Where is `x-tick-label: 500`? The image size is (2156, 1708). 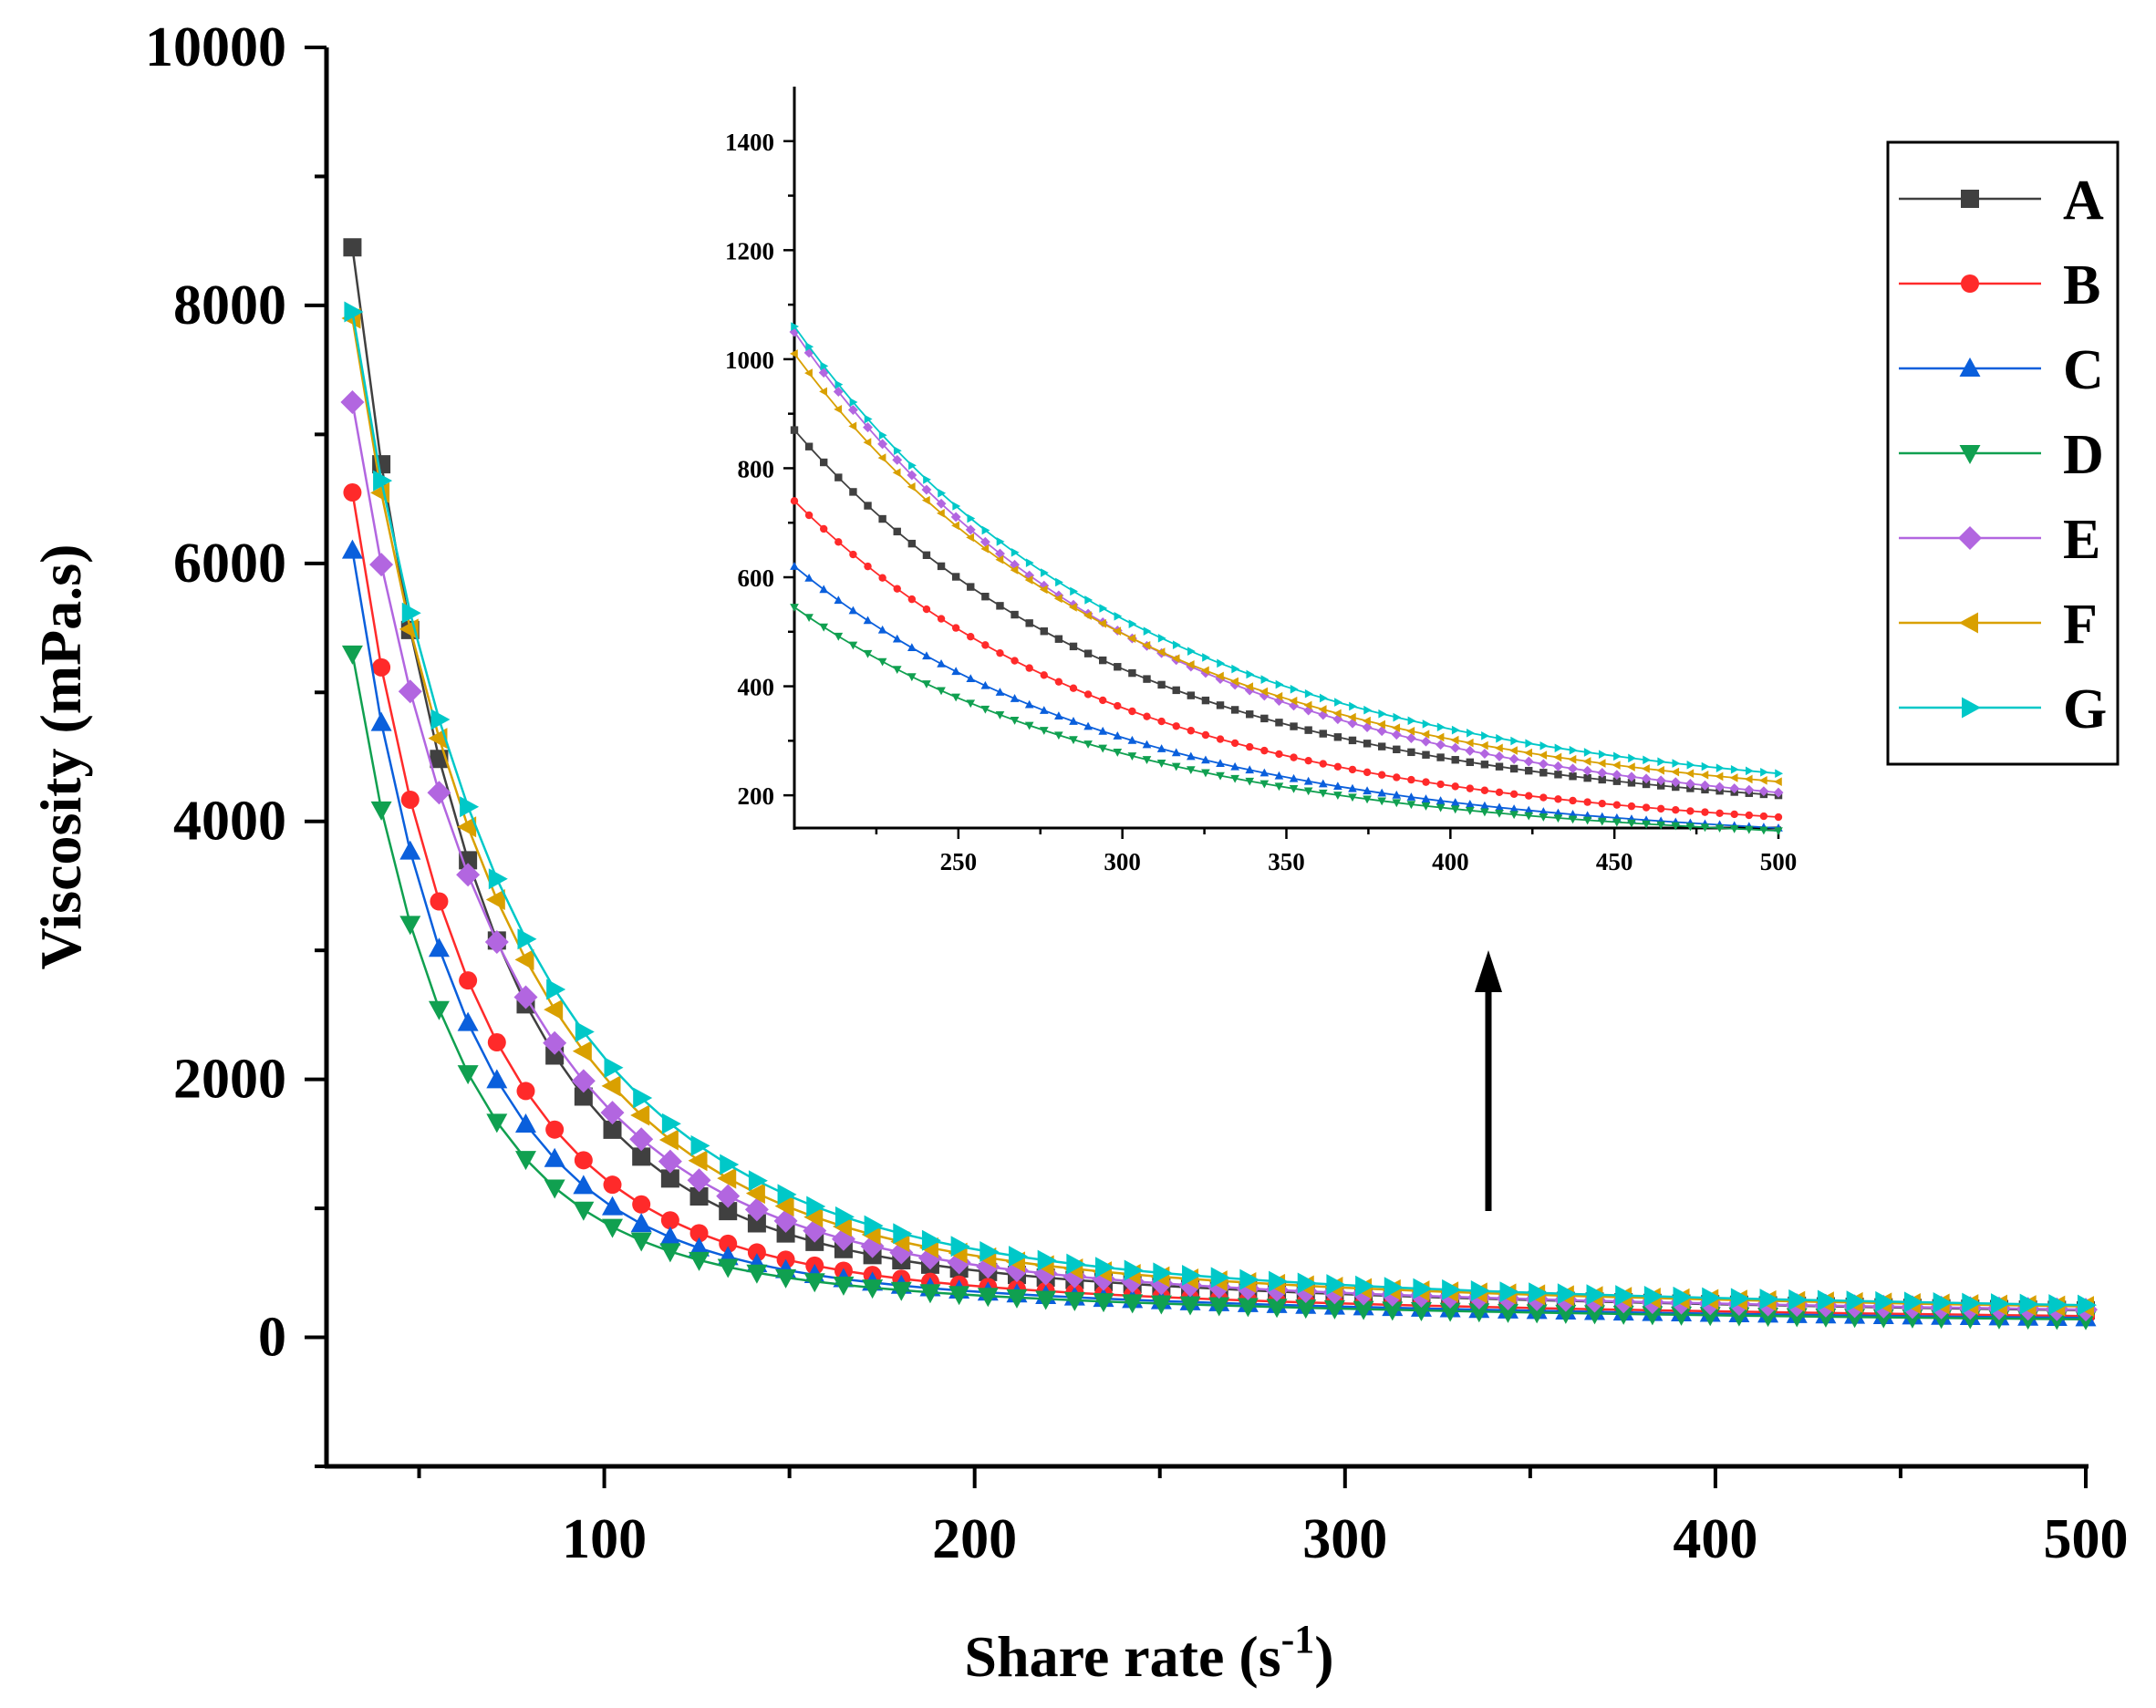 x-tick-label: 500 is located at coordinates (2086, 1539).